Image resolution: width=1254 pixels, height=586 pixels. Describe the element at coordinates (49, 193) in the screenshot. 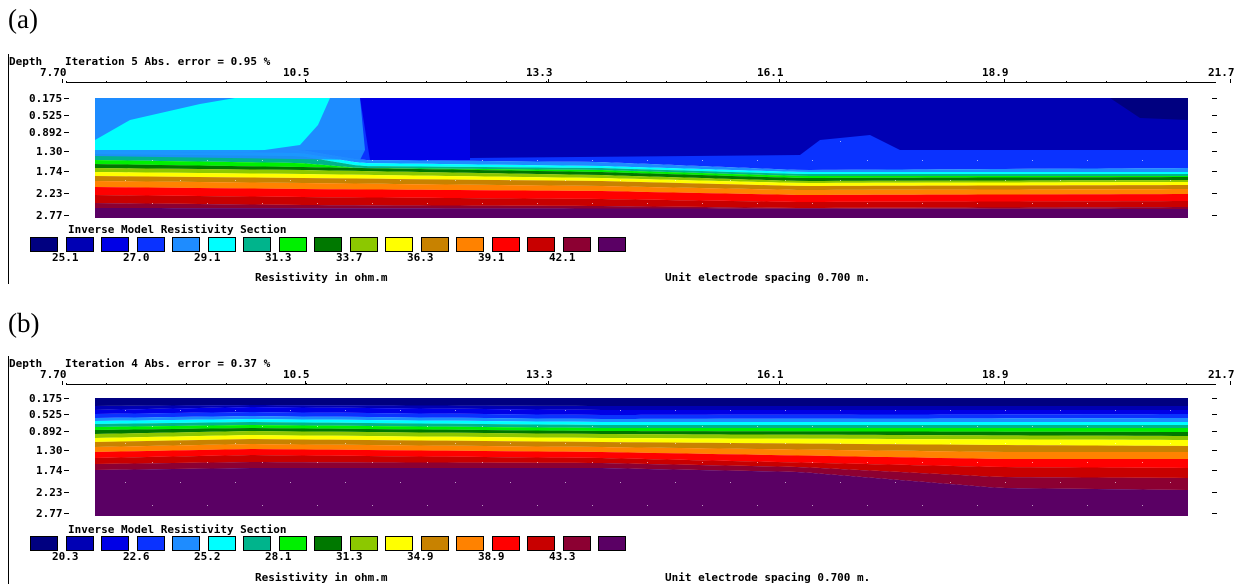

I see `depth-tick-label: 2.23` at that location.